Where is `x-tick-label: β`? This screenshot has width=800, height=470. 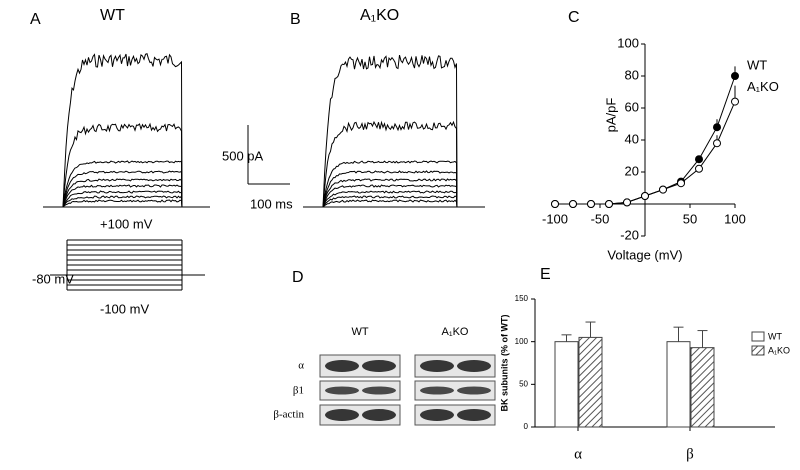 x-tick-label: β is located at coordinates (690, 454).